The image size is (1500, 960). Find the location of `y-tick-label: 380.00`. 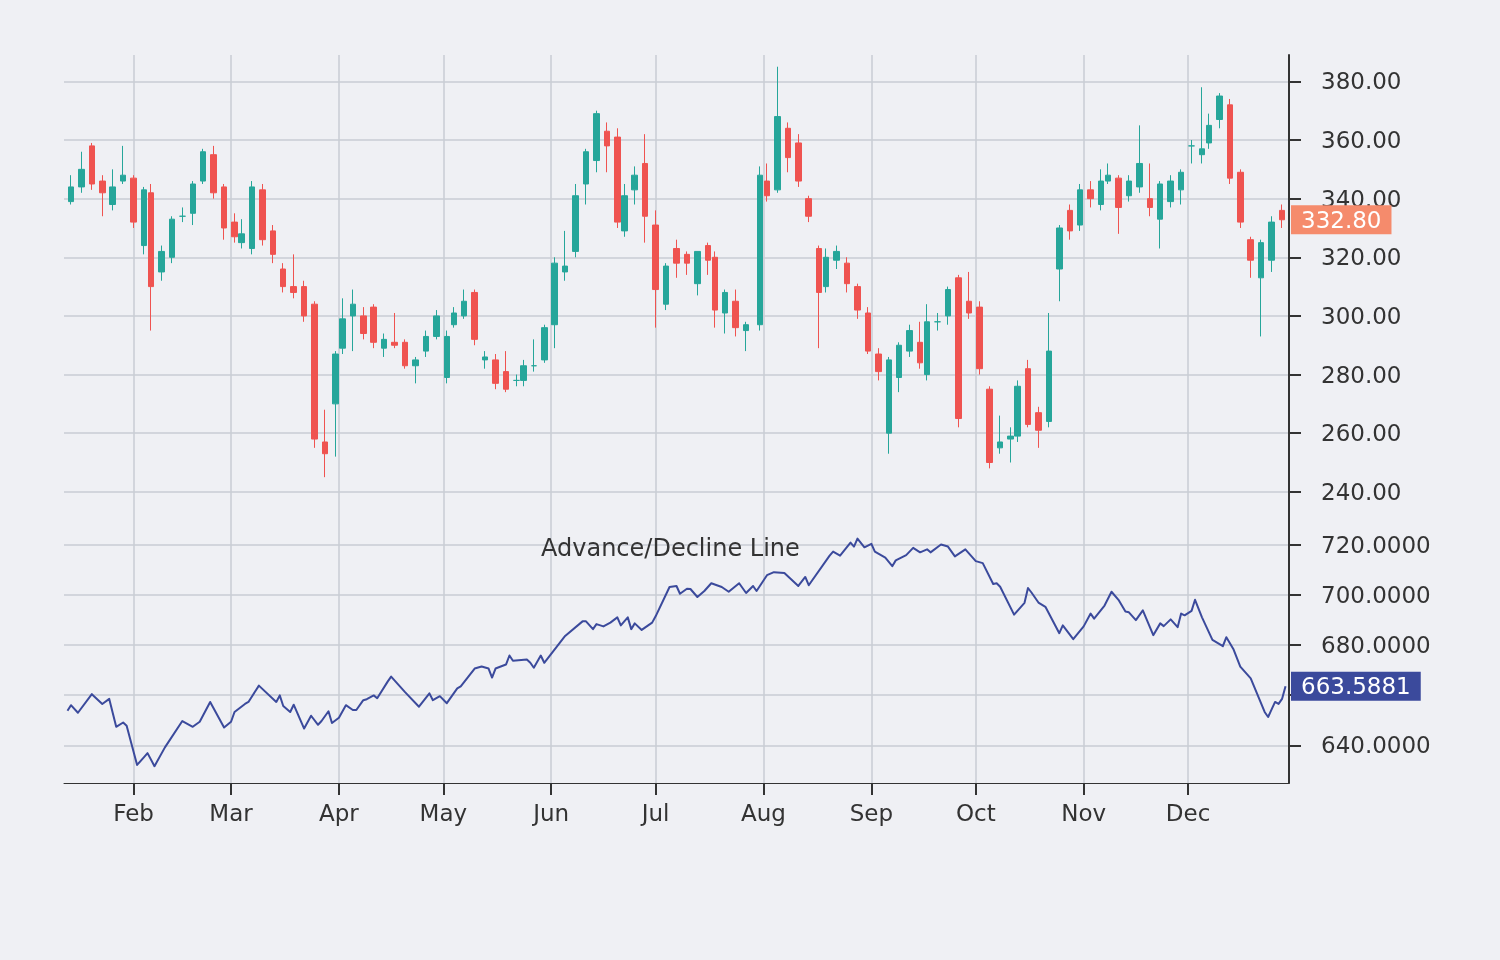

y-tick-label: 380.00 is located at coordinates (1361, 81).